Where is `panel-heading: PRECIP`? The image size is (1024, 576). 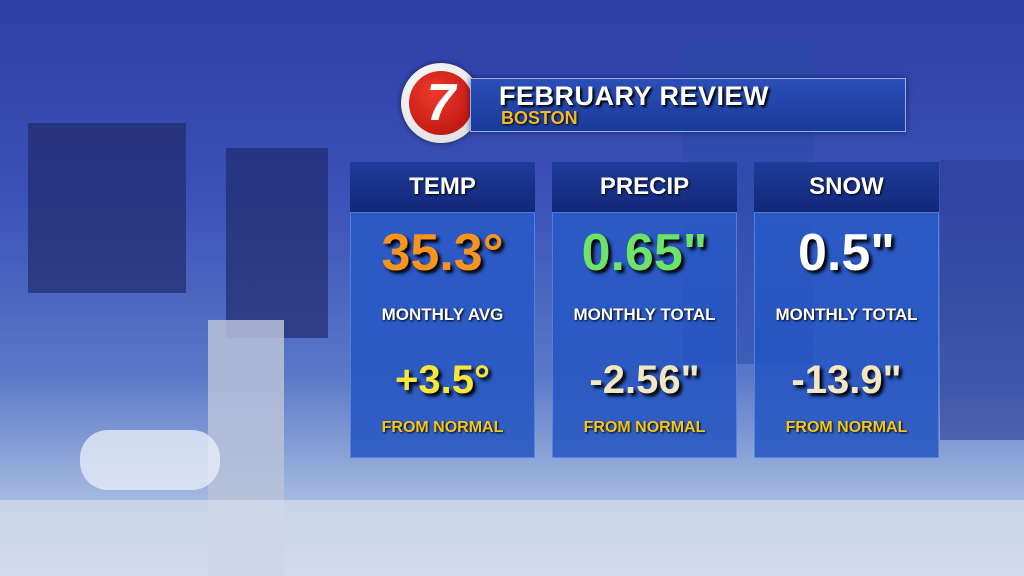
panel-heading: PRECIP is located at coordinates (644, 187).